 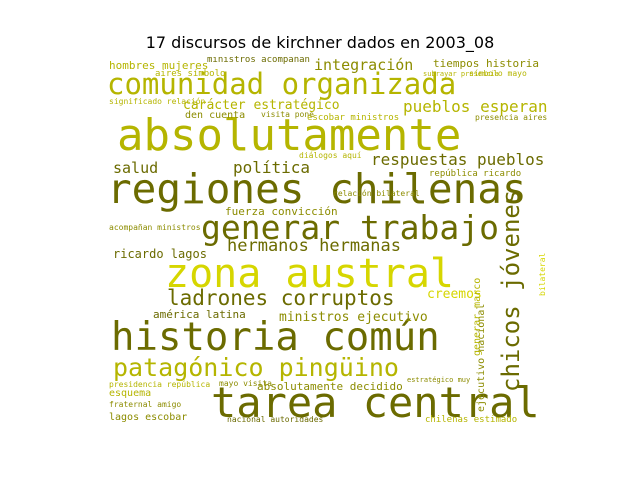 What do you see at coordinates (155, 227) in the screenshot?
I see `word-acompanan-ministros: acompañan ministros` at bounding box center [155, 227].